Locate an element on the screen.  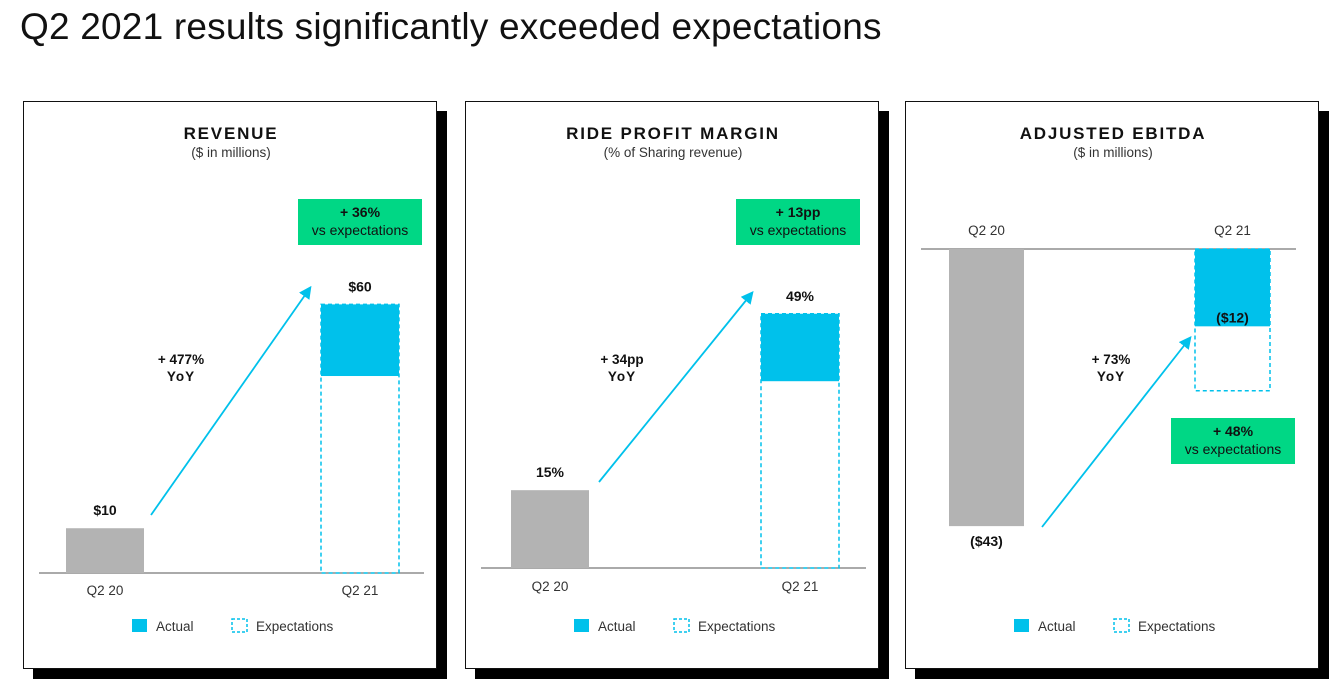
chart-subtitle: (% of Sharing revenue) is located at coordinates (673, 152).